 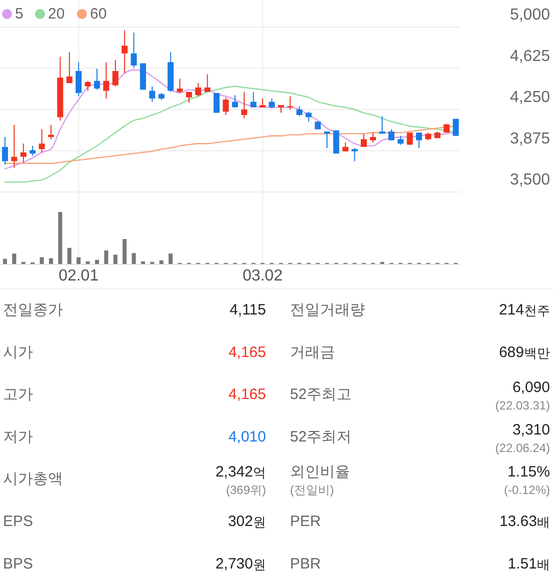 What do you see at coordinates (98, 14) in the screenshot?
I see `legend-label: 60` at bounding box center [98, 14].